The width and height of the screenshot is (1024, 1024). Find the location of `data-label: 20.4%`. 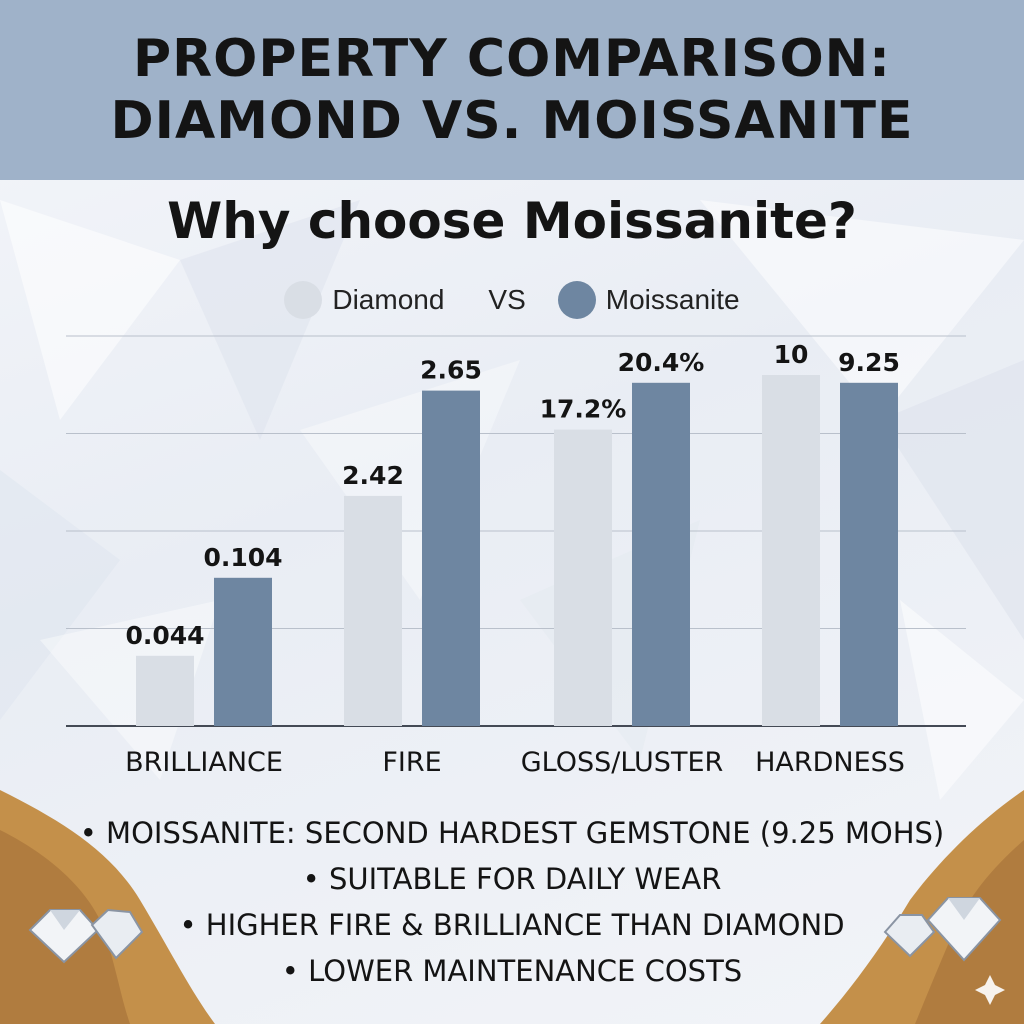

data-label: 20.4% is located at coordinates (661, 362).